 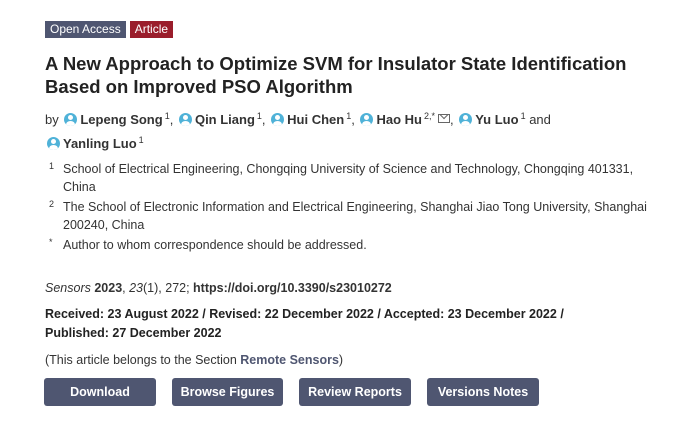 I want to click on author-item: Lepeng Song 1,, so click(x=119, y=119).